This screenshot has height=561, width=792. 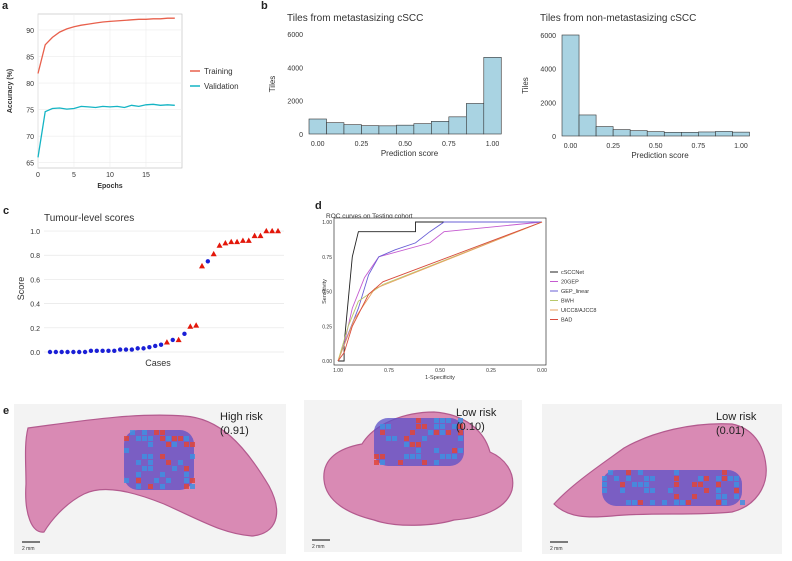 What do you see at coordinates (35, 256) in the screenshot?
I see `y-tick-label: 0.8` at bounding box center [35, 256].